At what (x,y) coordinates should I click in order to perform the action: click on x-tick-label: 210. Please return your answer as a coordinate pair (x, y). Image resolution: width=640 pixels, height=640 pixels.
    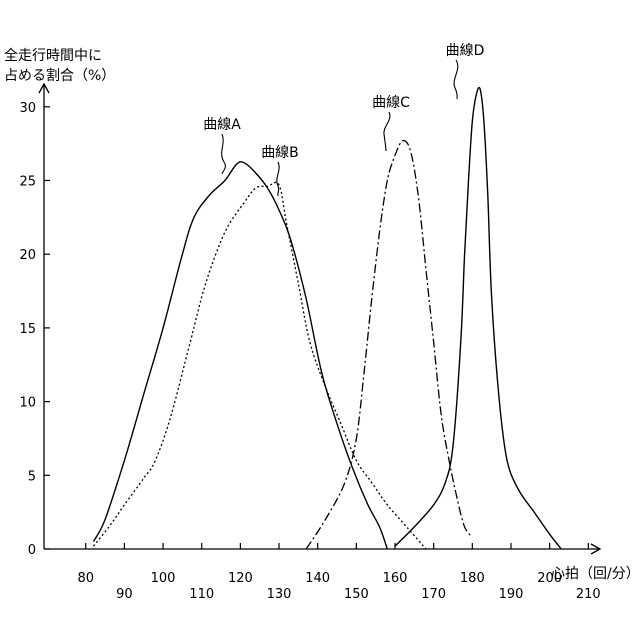
    Looking at the image, I should click on (588, 594).